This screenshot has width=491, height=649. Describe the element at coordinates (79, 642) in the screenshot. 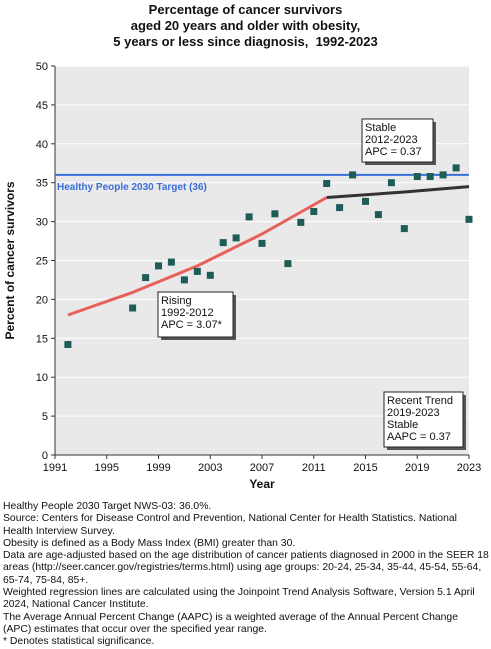

I see `footnote: * Denotes statistical significance.` at that location.